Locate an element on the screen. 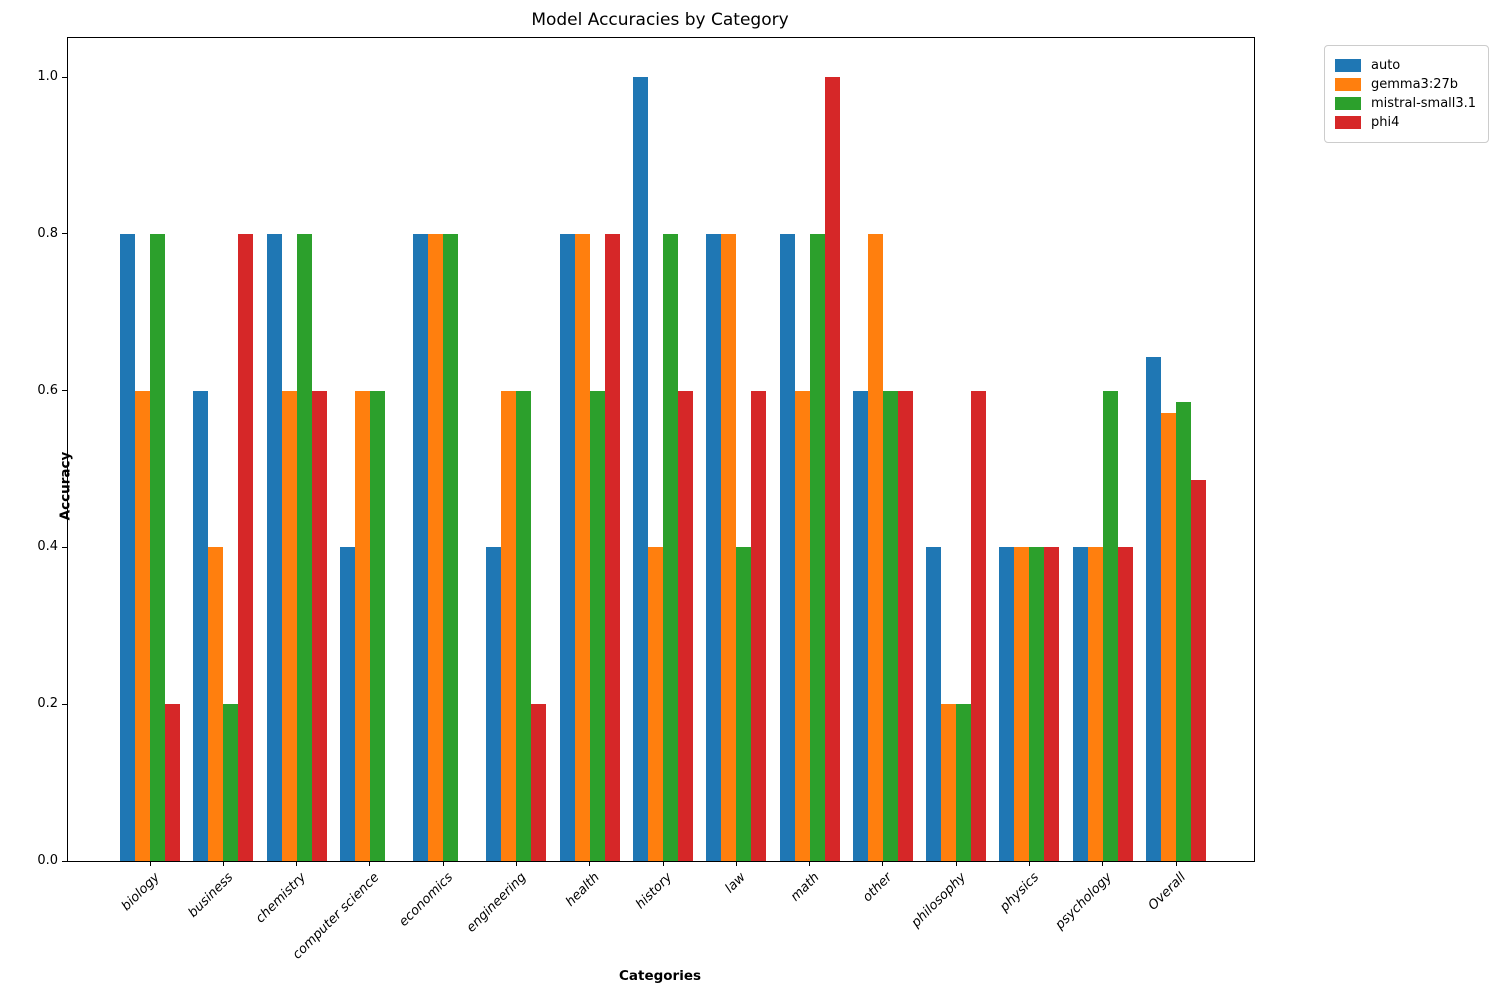 This screenshot has width=1500, height=1000. legend: auto gemma3:27b mistral-small3.1 phi4 is located at coordinates (1407, 94).